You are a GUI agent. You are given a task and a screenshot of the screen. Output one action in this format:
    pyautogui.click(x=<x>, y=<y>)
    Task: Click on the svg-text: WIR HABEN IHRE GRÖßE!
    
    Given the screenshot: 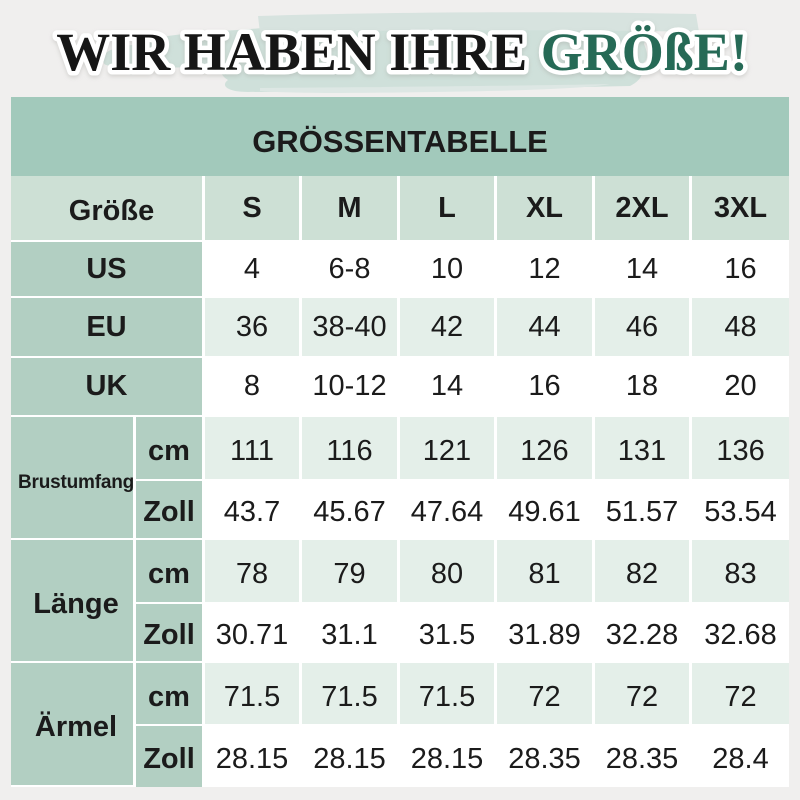 What is the action you would take?
    pyautogui.click(x=402, y=52)
    